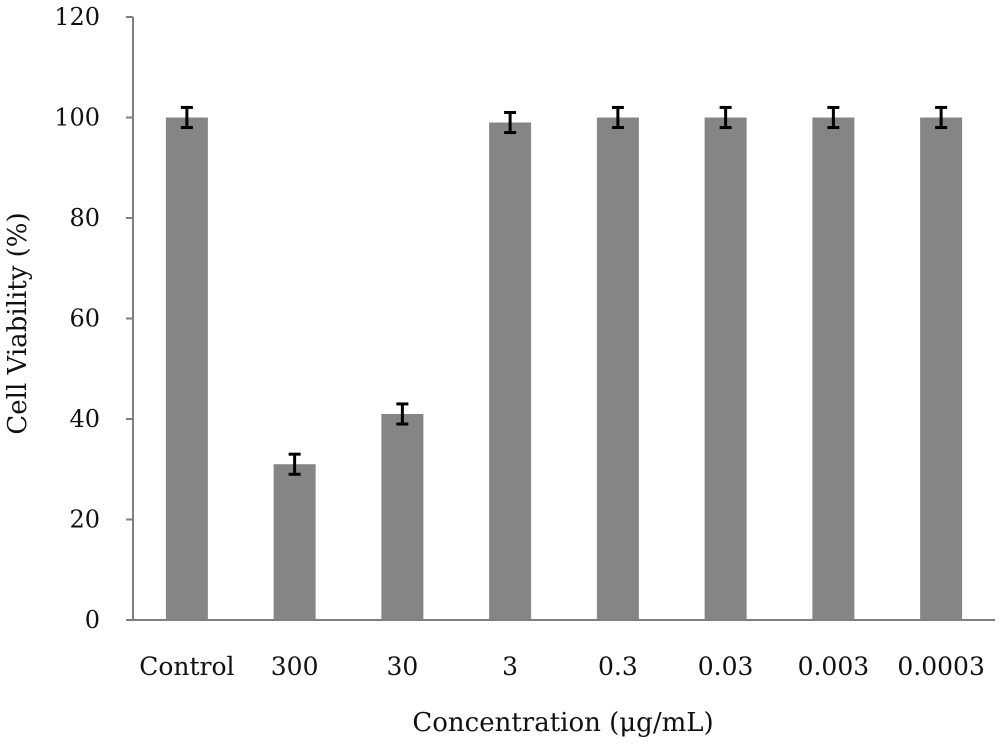 Image resolution: width=1000 pixels, height=755 pixels. Describe the element at coordinates (940, 666) in the screenshot. I see `x-category-label: 0.0003` at that location.